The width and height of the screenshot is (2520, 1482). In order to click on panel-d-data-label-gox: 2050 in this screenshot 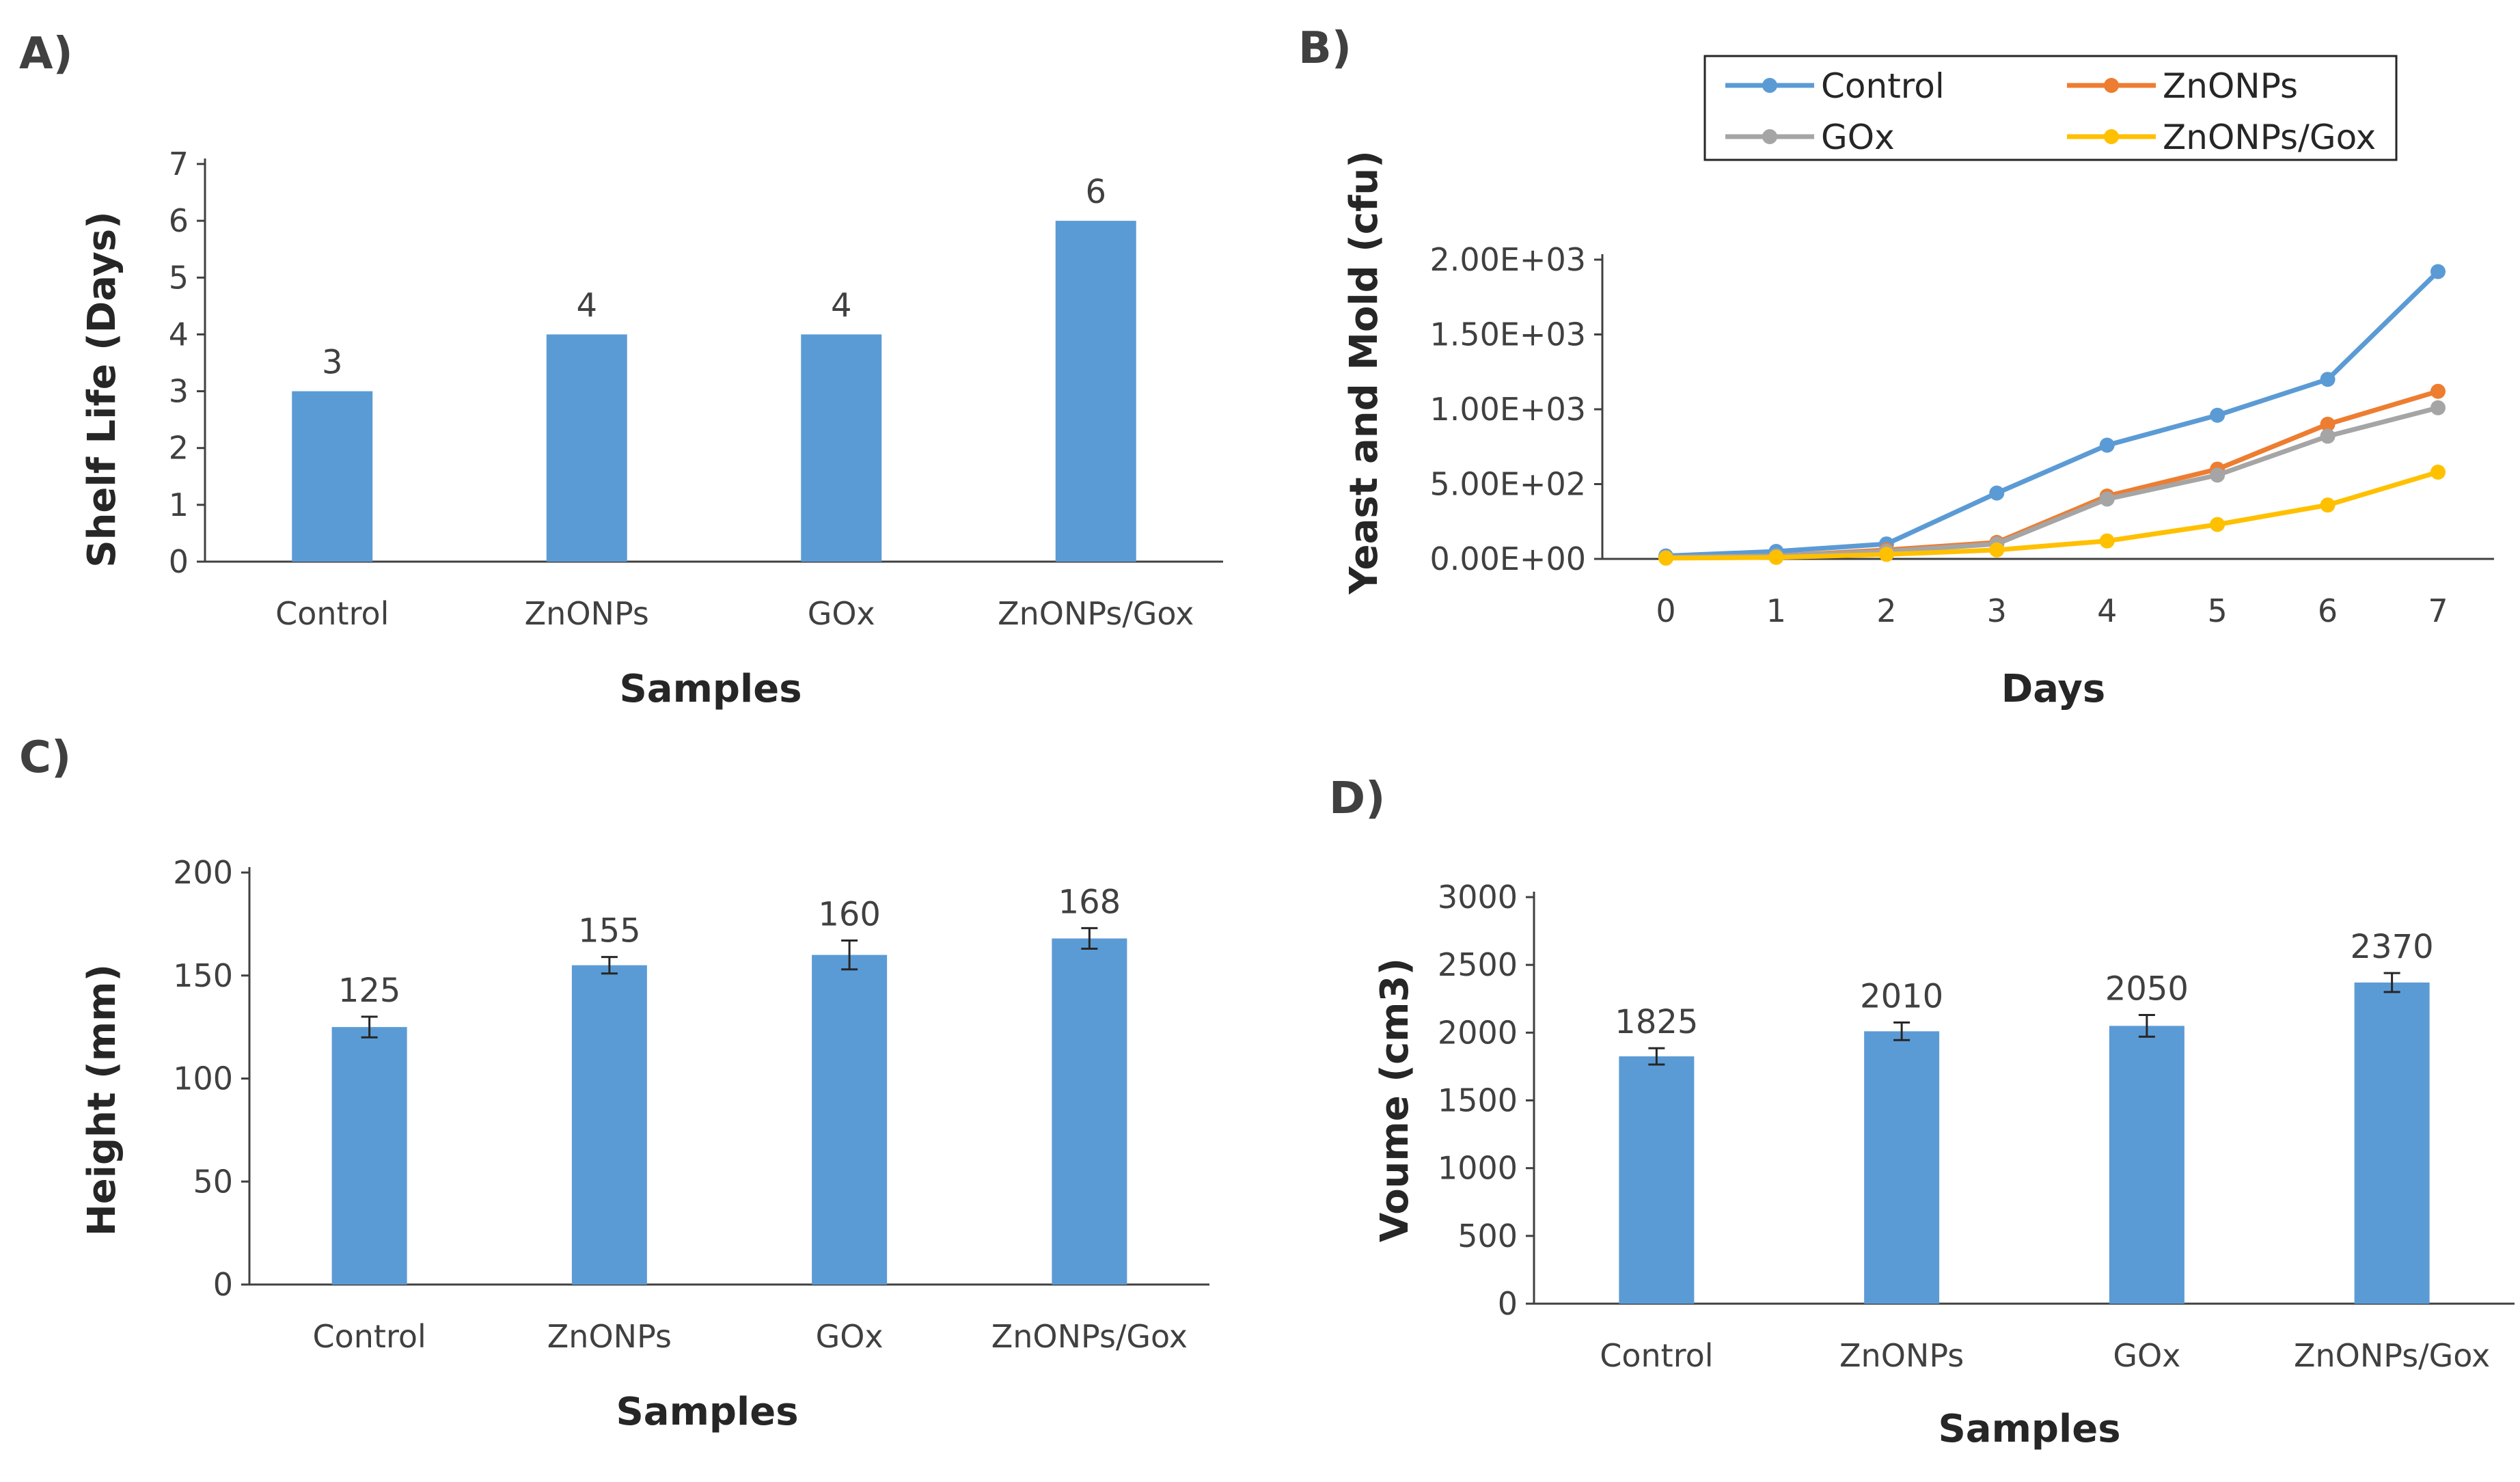, I will do `click(2147, 989)`.